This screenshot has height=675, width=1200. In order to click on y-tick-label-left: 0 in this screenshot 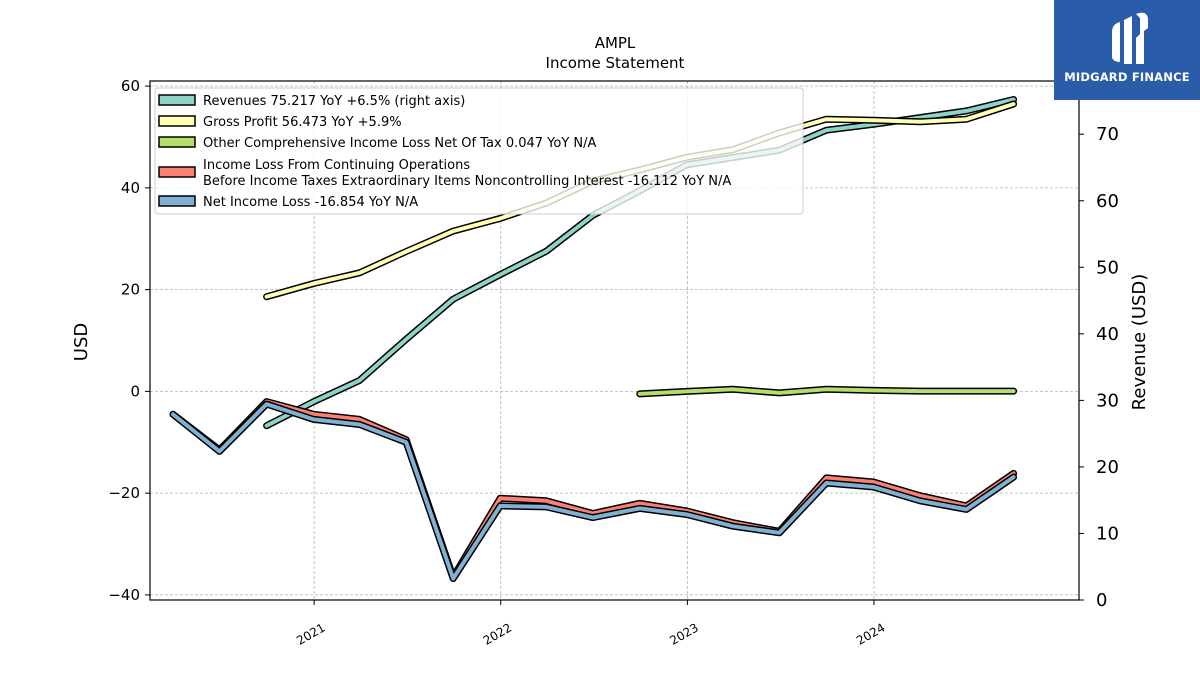, I will do `click(135, 391)`.